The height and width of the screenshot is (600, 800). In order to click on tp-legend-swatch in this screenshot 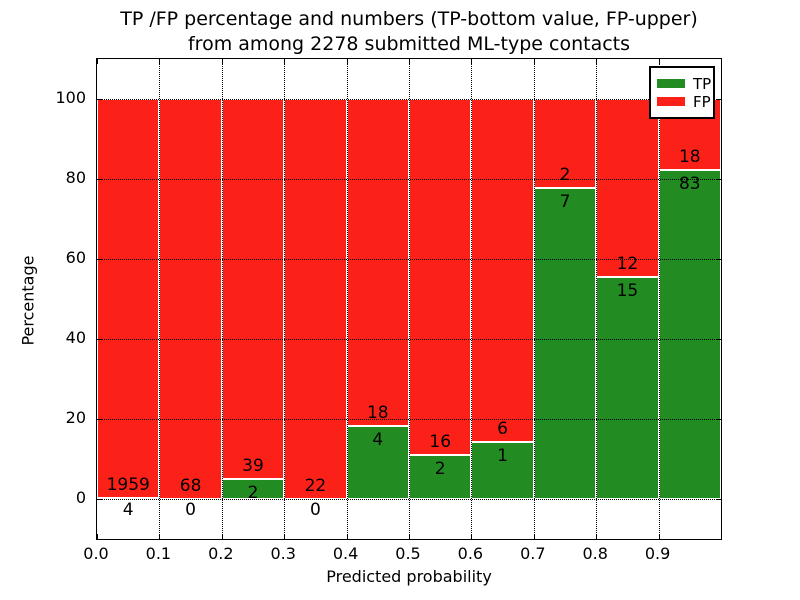, I will do `click(671, 83)`.